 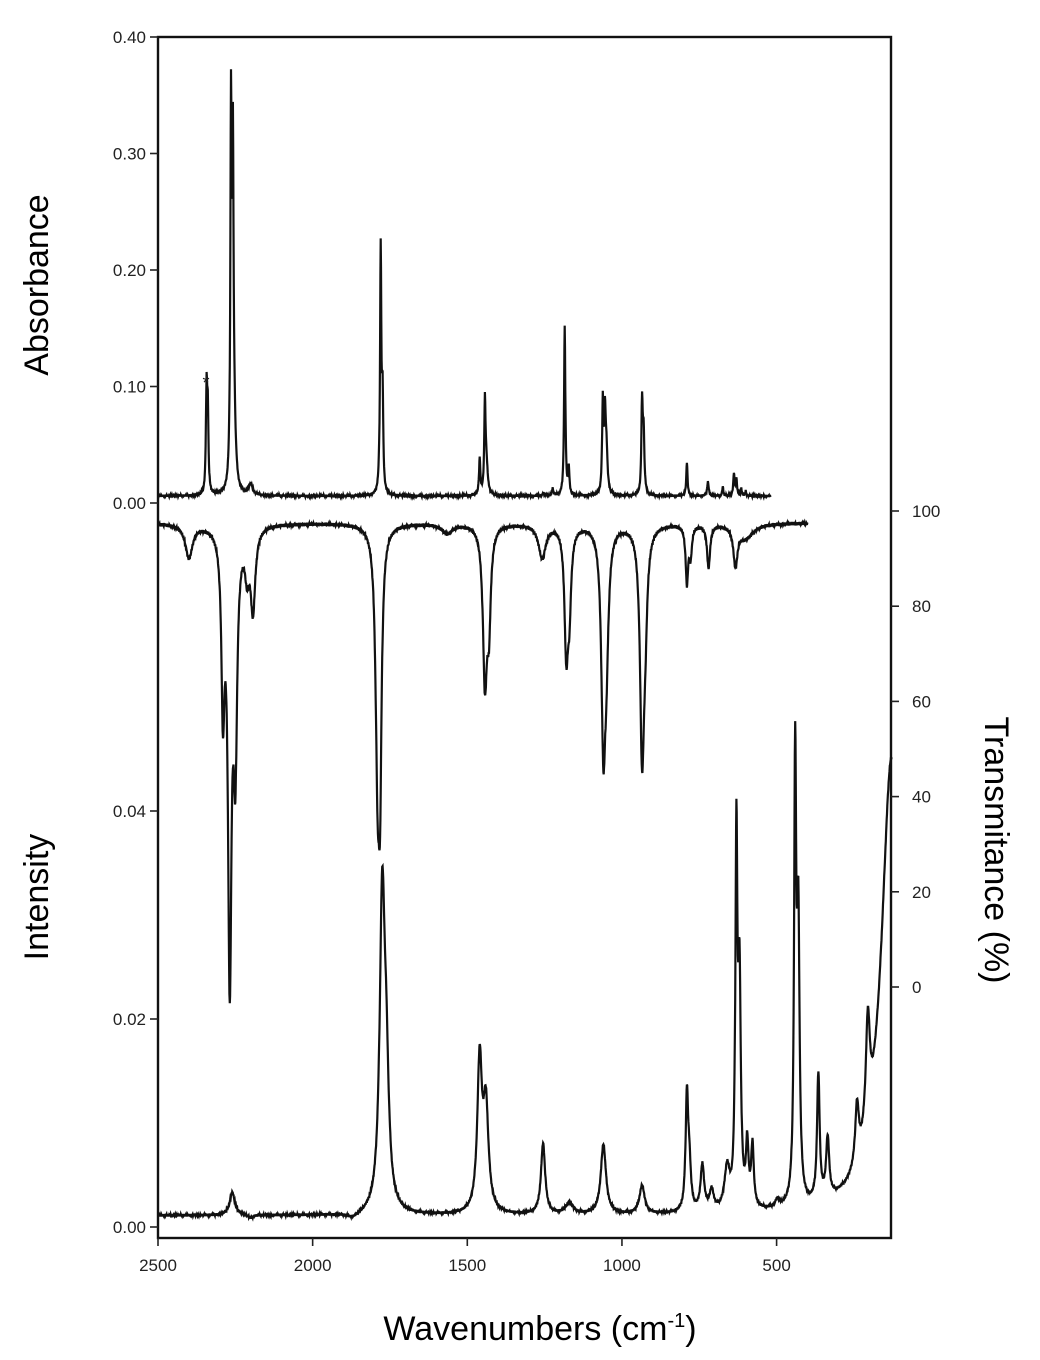 What do you see at coordinates (921, 797) in the screenshot?
I see `tick-label: 40` at bounding box center [921, 797].